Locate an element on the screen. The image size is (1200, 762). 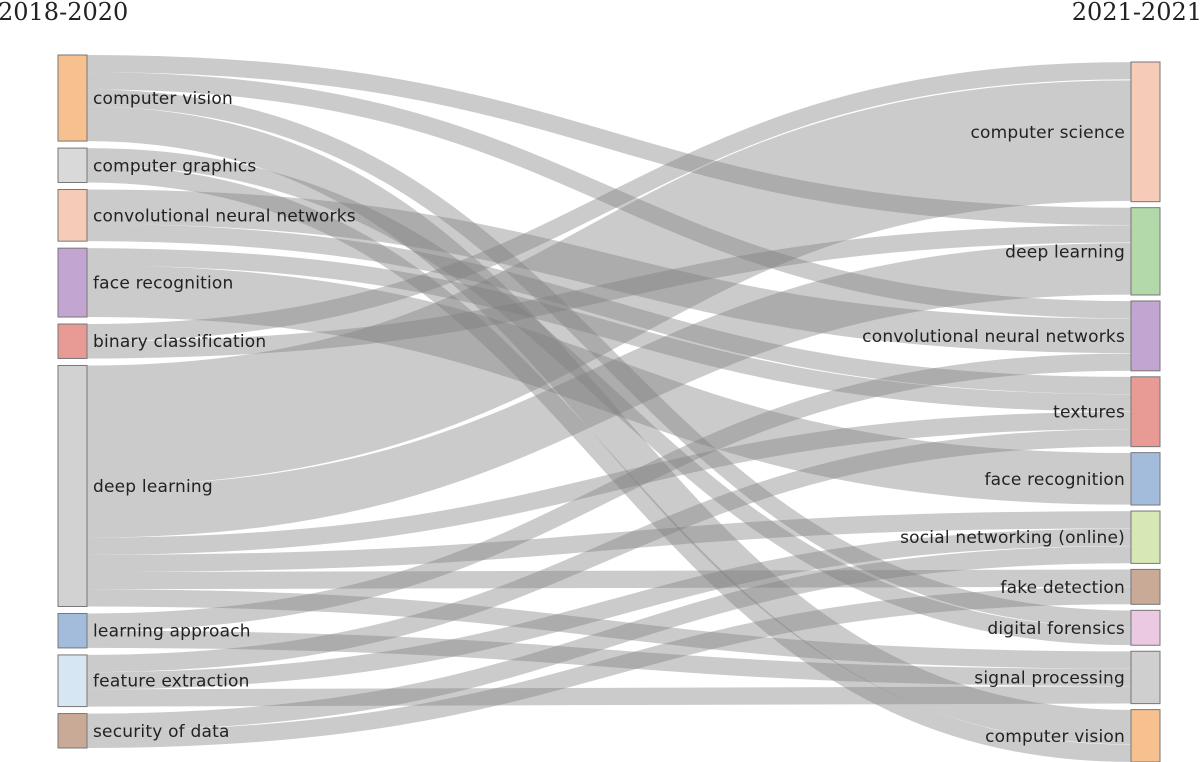
right-node-R5: social networking (online) is located at coordinates (1030, 537).